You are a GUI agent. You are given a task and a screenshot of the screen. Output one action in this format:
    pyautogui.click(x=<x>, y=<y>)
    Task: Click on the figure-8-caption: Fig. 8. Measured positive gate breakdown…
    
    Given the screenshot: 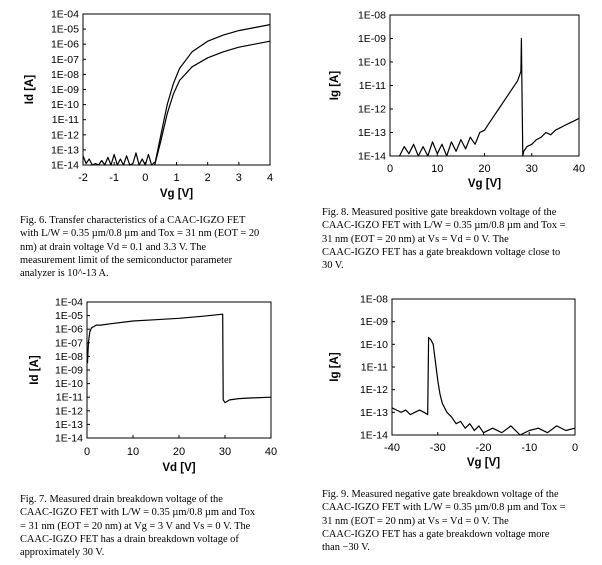 What is the action you would take?
    pyautogui.click(x=456, y=239)
    